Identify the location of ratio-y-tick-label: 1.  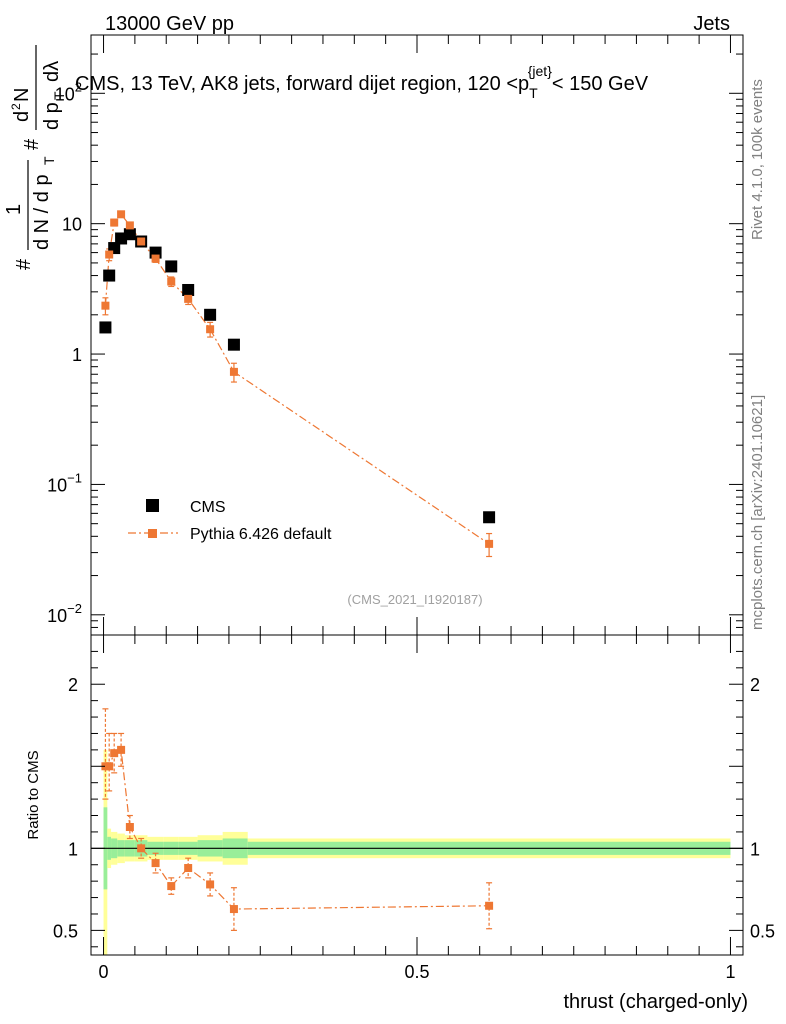
(73, 849).